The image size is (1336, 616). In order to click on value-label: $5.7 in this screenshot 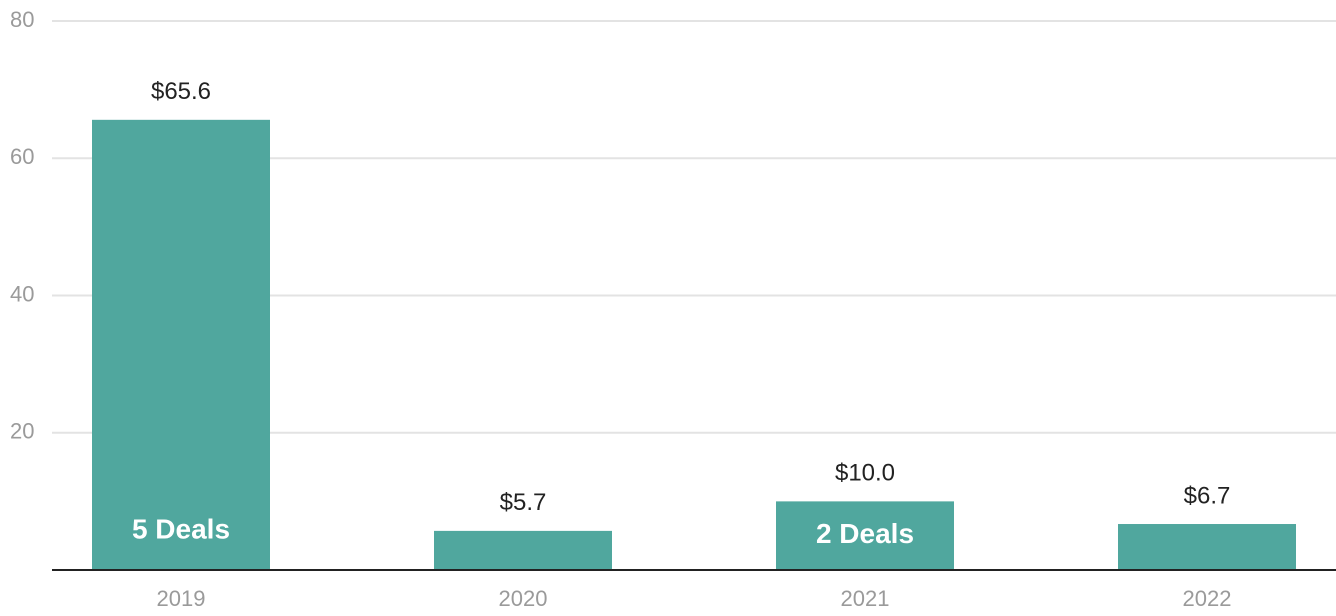, I will do `click(523, 502)`.